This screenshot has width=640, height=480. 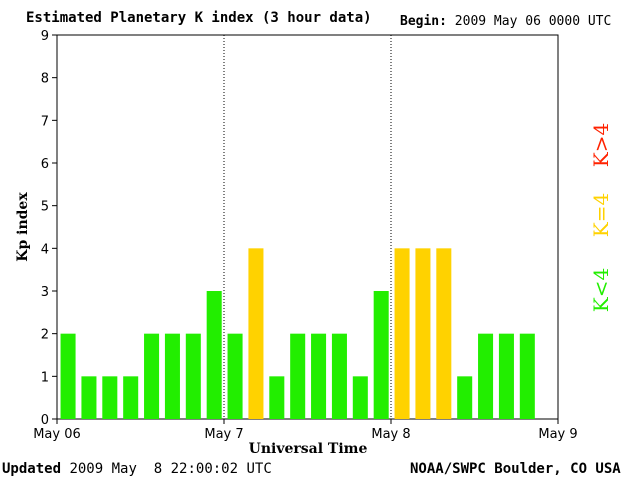 What do you see at coordinates (515, 469) in the screenshot?
I see `credit-text: NOAA/SWPC Boulder, CO USA` at bounding box center [515, 469].